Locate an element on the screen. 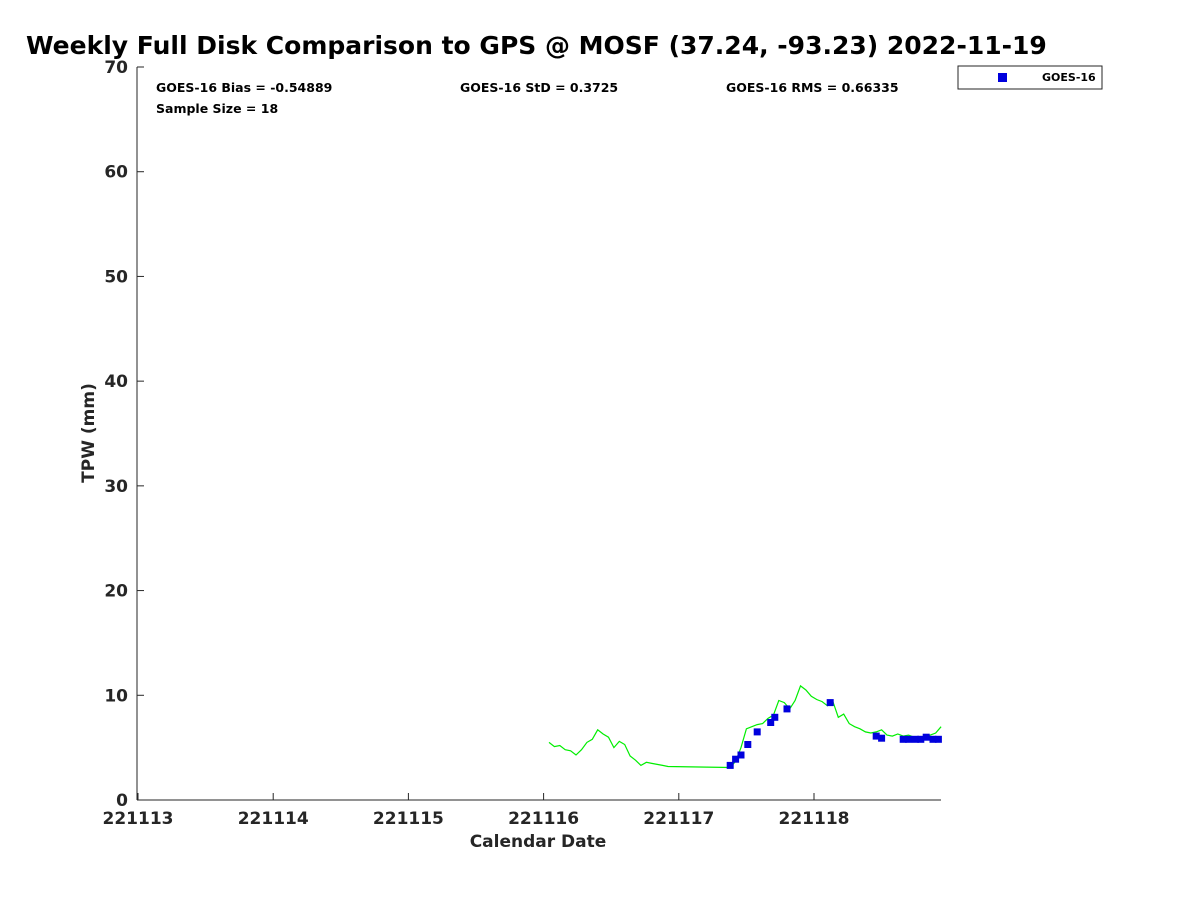  stat-bias: GOES-16 Bias = -0.54889 is located at coordinates (244, 87).